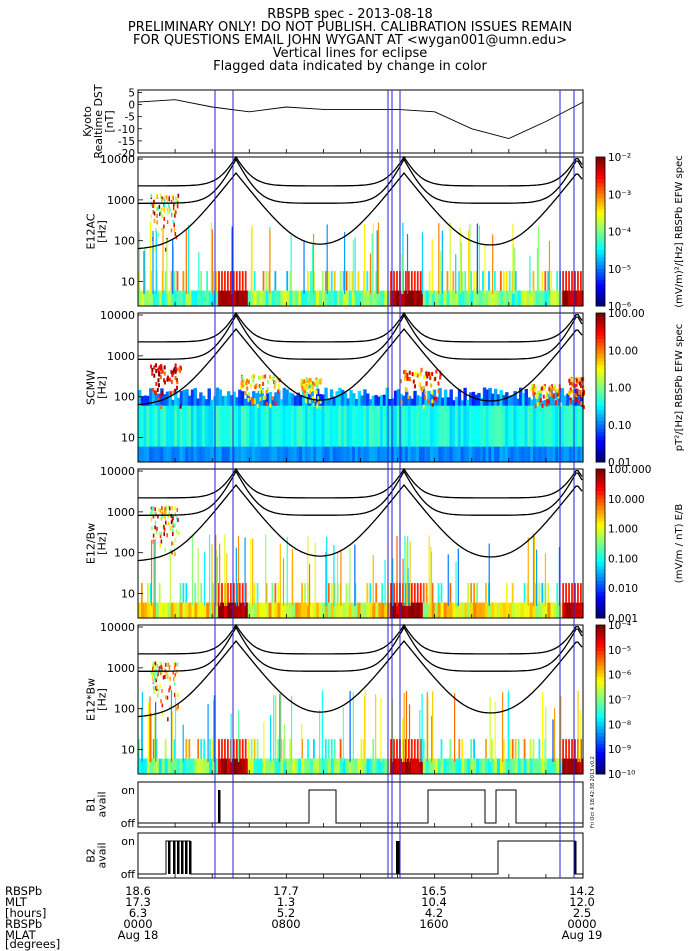 Image resolution: width=700 pixels, height=951 pixels. Describe the element at coordinates (626, 314) in the screenshot. I see `scmw-colorbar-tick: 100.00` at that location.